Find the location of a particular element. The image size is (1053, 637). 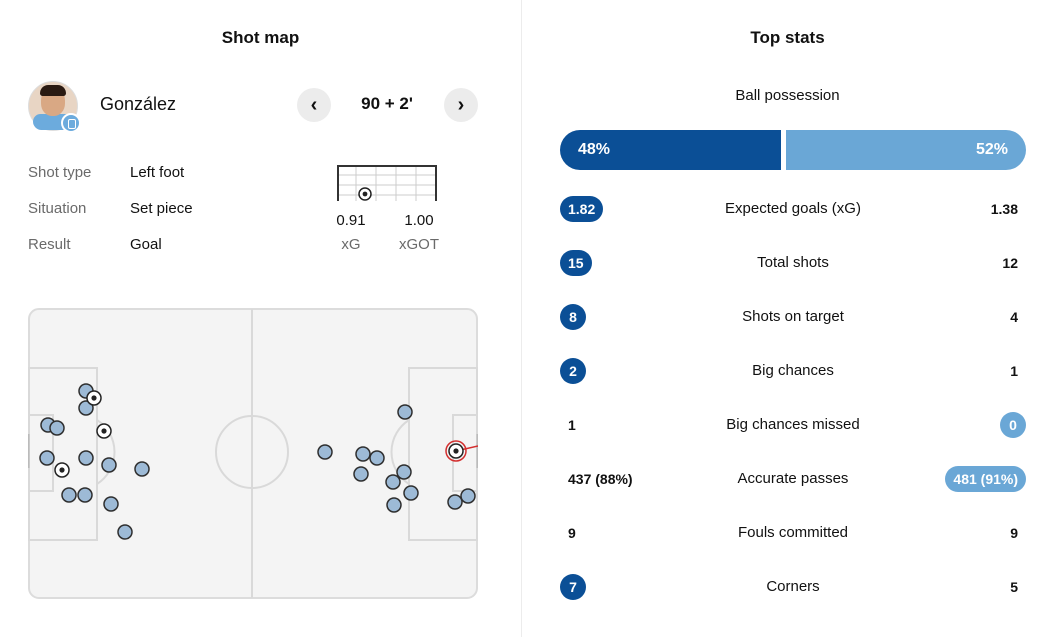

stat-label: Big chances missed is located at coordinates (793, 424).